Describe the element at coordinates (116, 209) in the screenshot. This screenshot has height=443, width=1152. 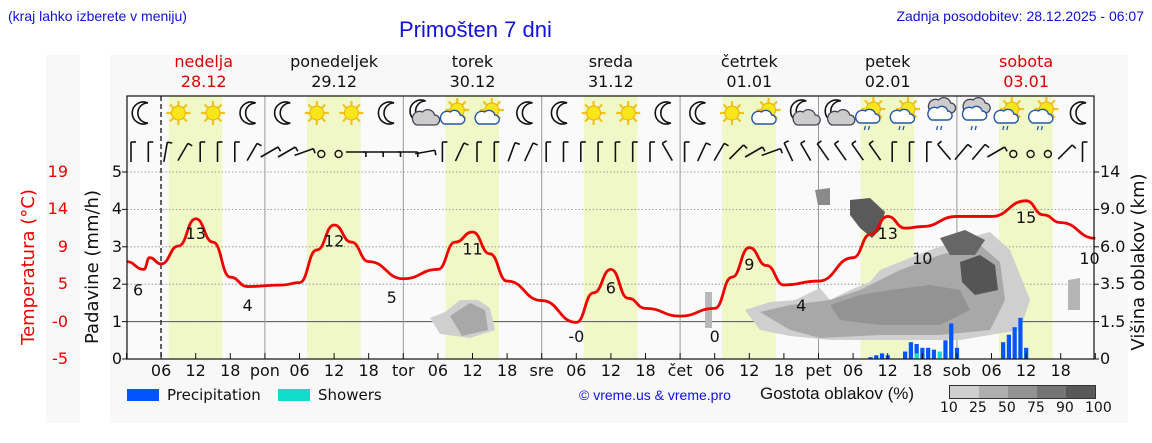
I see `precip-tick: 4` at that location.